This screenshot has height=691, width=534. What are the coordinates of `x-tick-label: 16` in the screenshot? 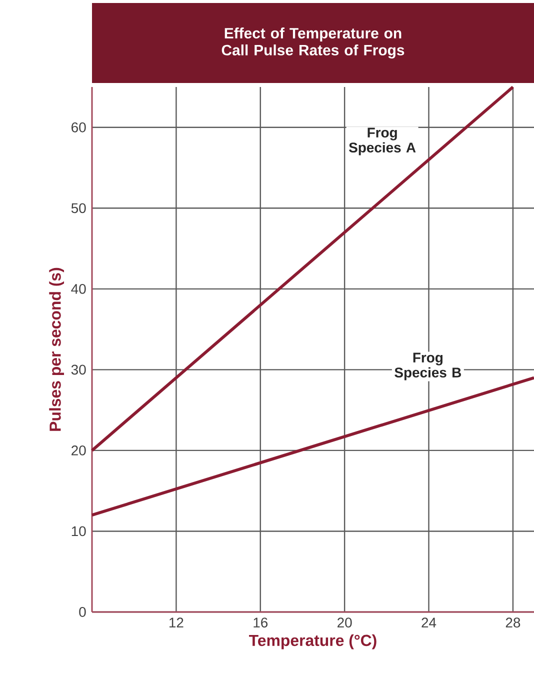 It's located at (261, 623).